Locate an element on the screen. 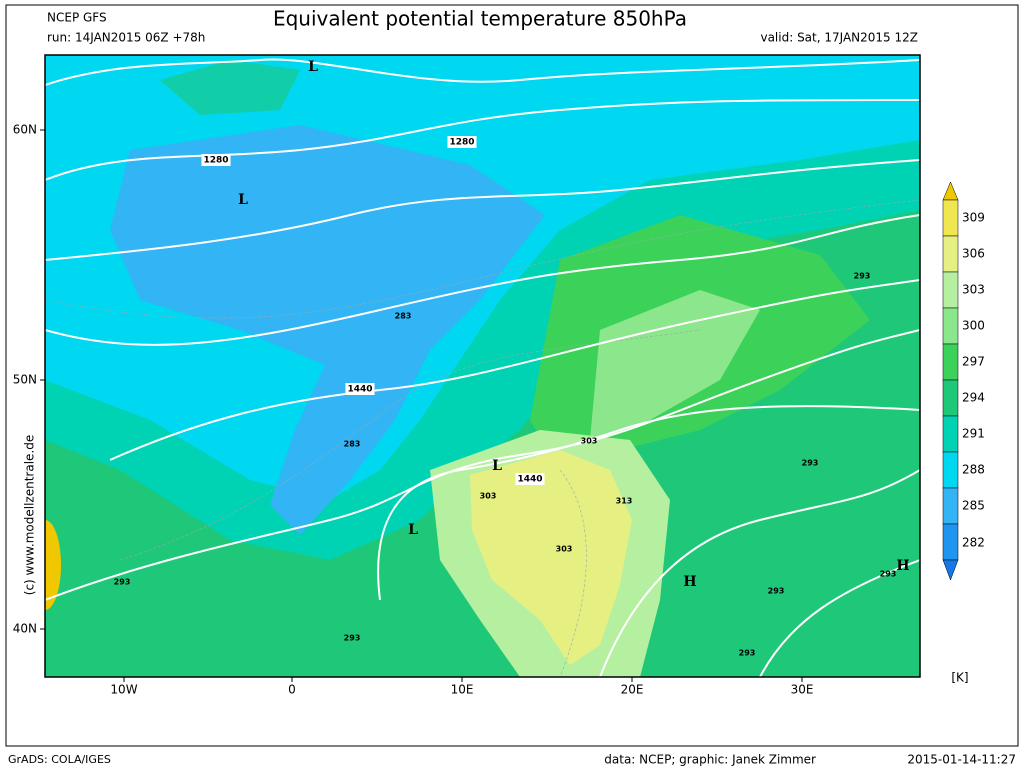  field-light-green is located at coordinates (675, 365).